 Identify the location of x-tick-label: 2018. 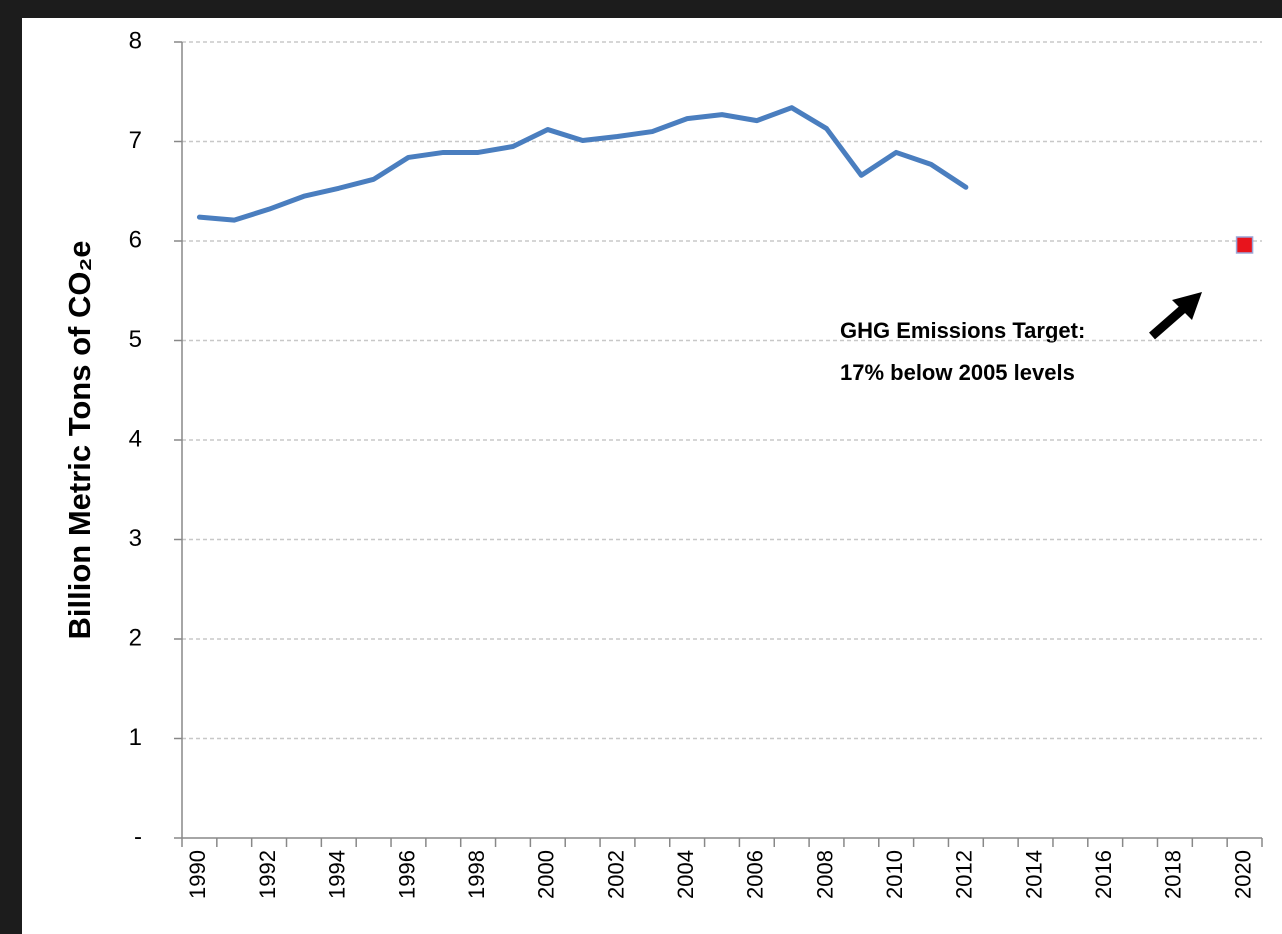
(1173, 874).